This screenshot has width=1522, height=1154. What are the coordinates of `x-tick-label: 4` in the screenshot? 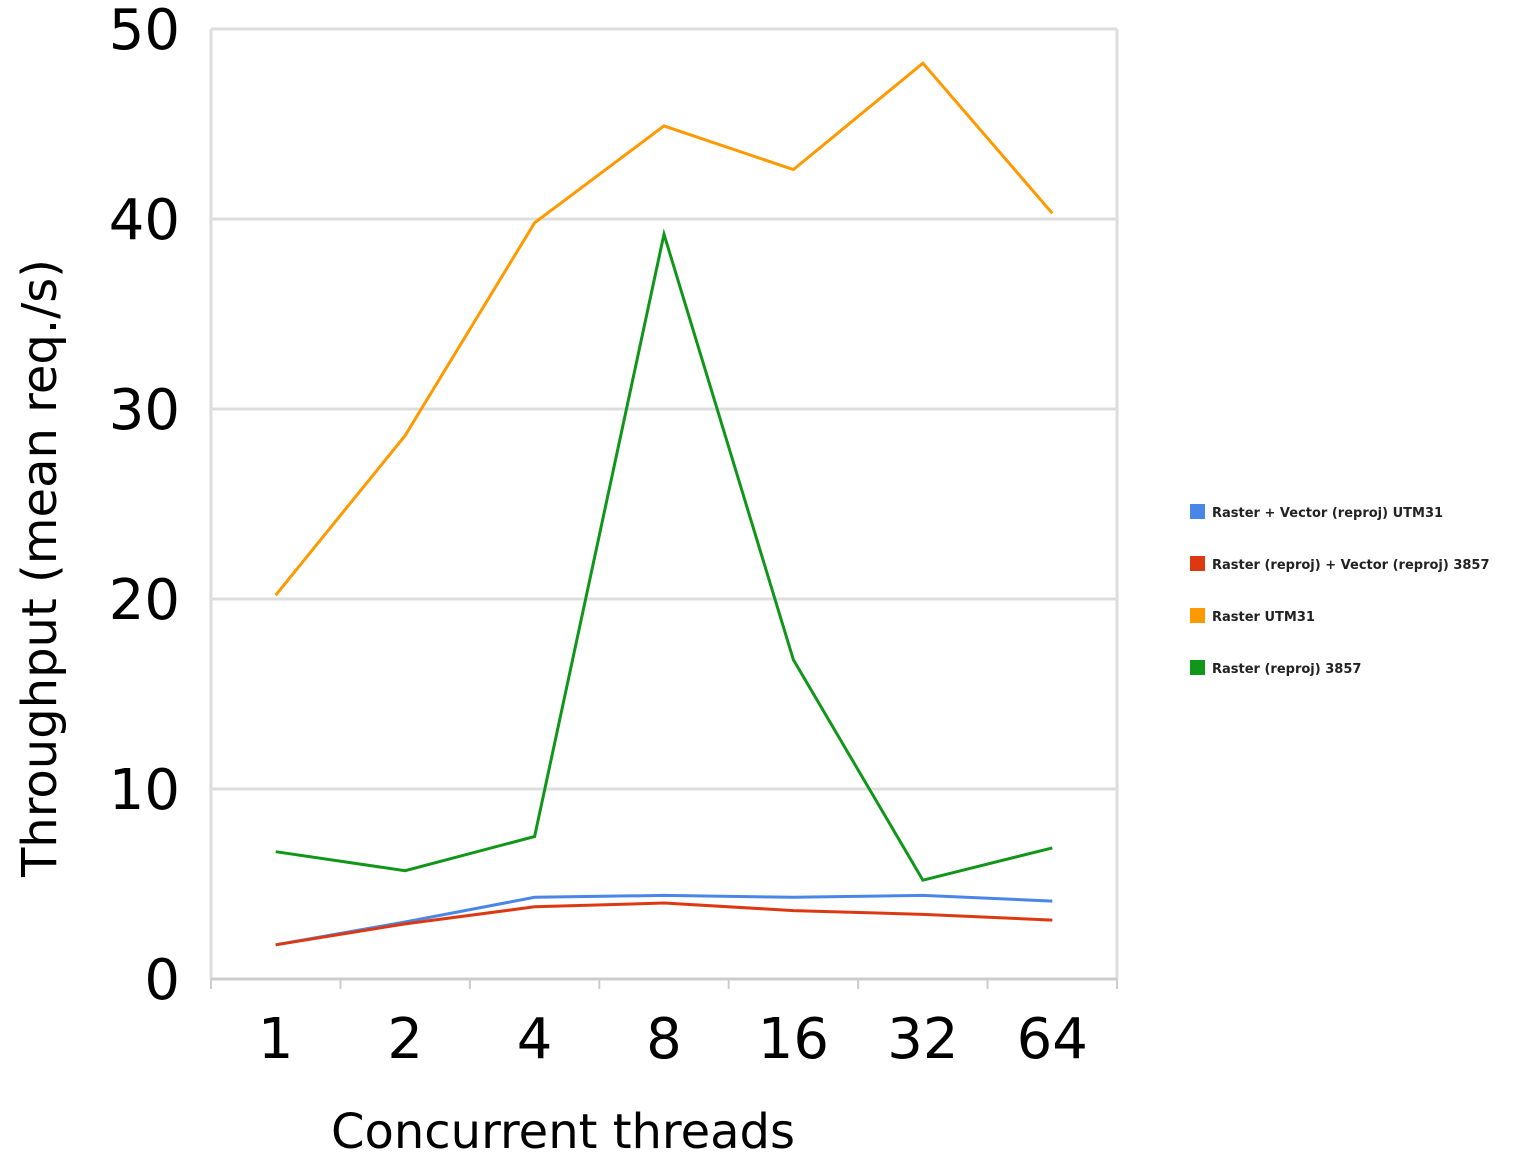 It's located at (535, 1039).